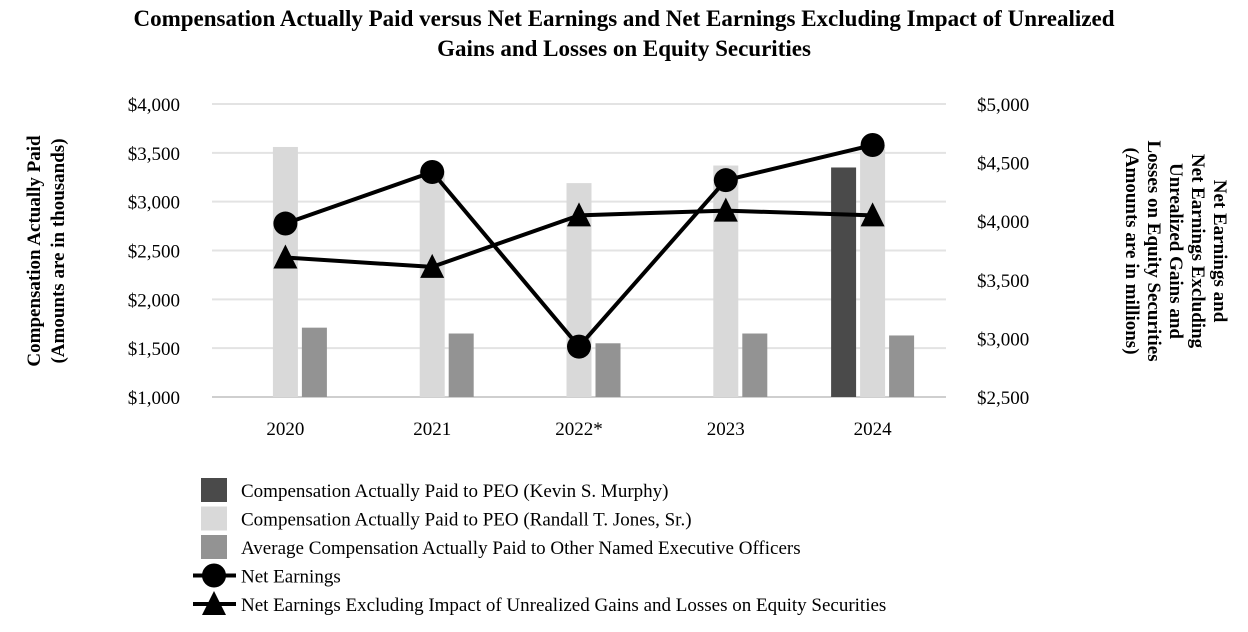 This screenshot has height=632, width=1248. I want to click on x-tick-label: 2023, so click(726, 429).